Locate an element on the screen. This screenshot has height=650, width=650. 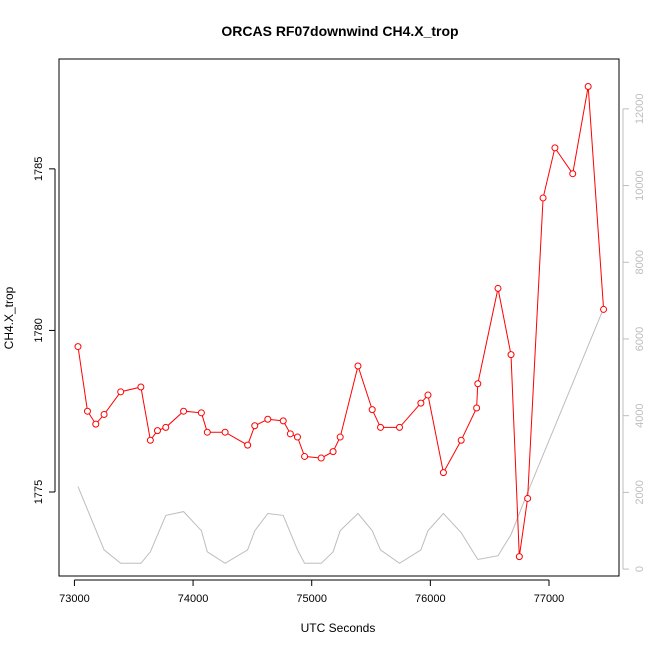
y-axis-left: 1775 1780 1785 is located at coordinates (44, 330).